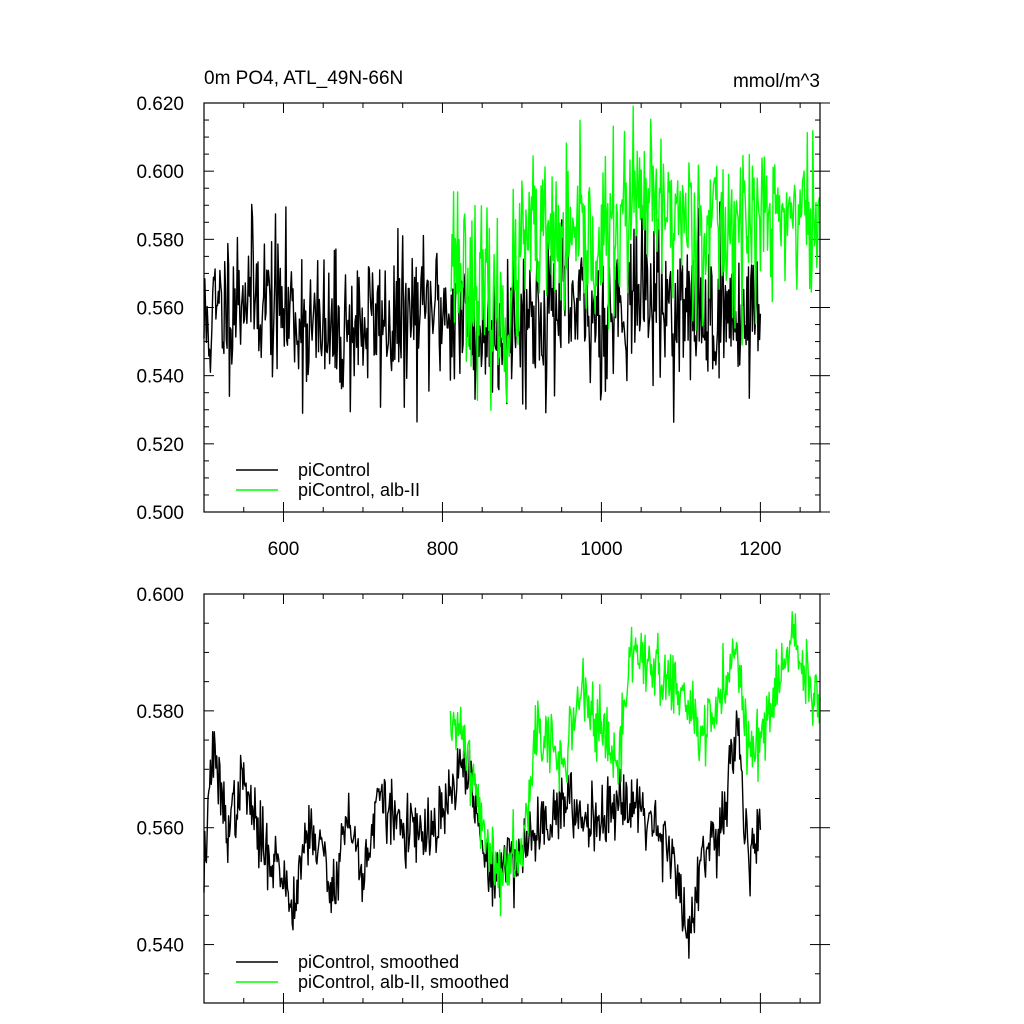 The image size is (1024, 1024). Describe the element at coordinates (443, 549) in the screenshot. I see `x-tick-label: 800` at that location.